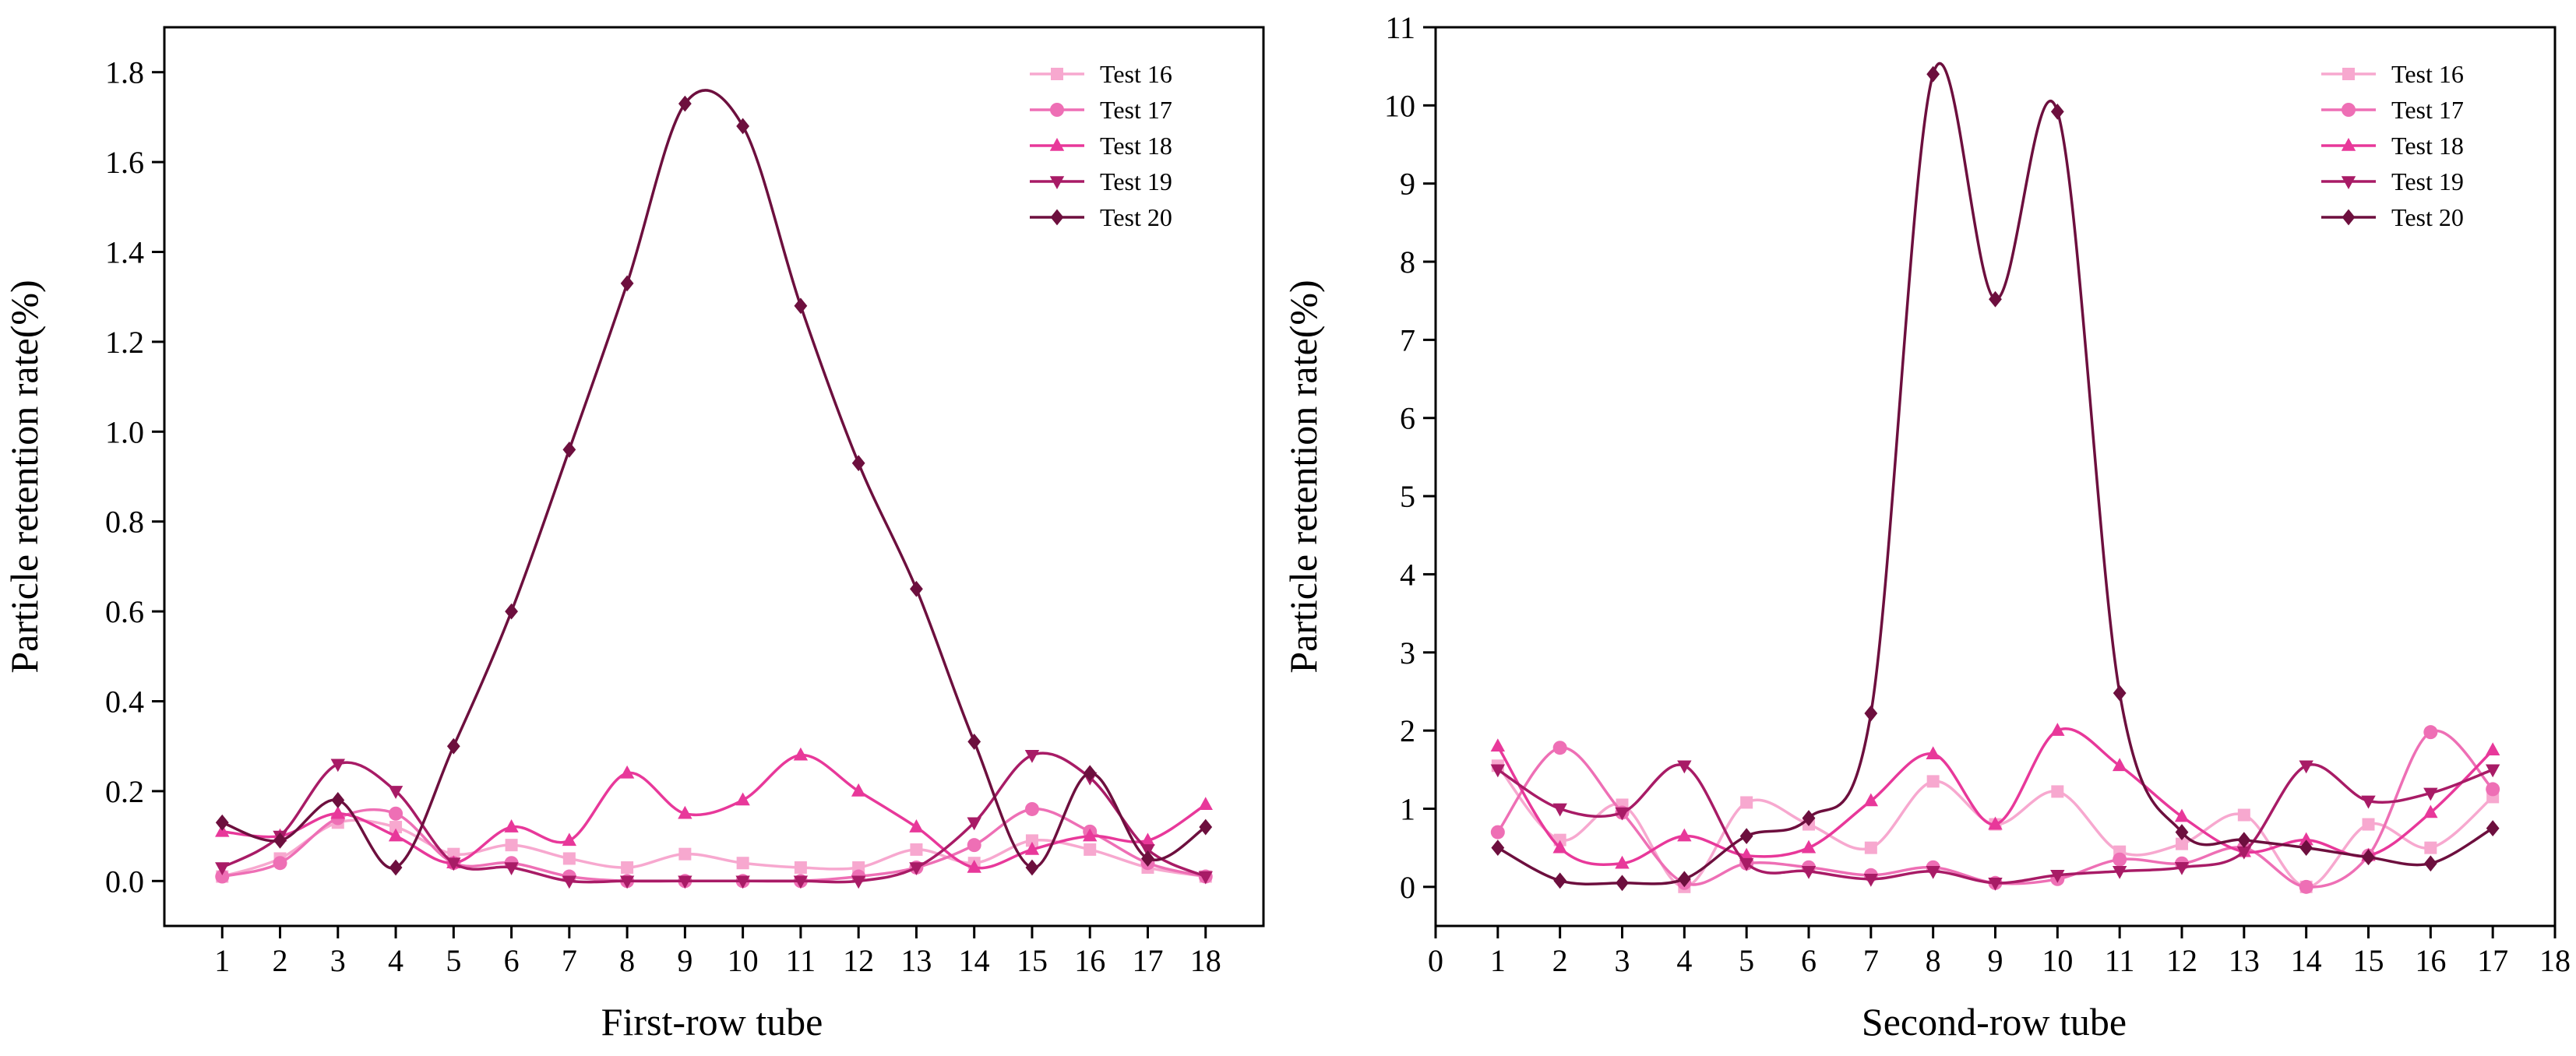 The width and height of the screenshot is (2576, 1056). I want to click on series-line, so click(1995, 809).